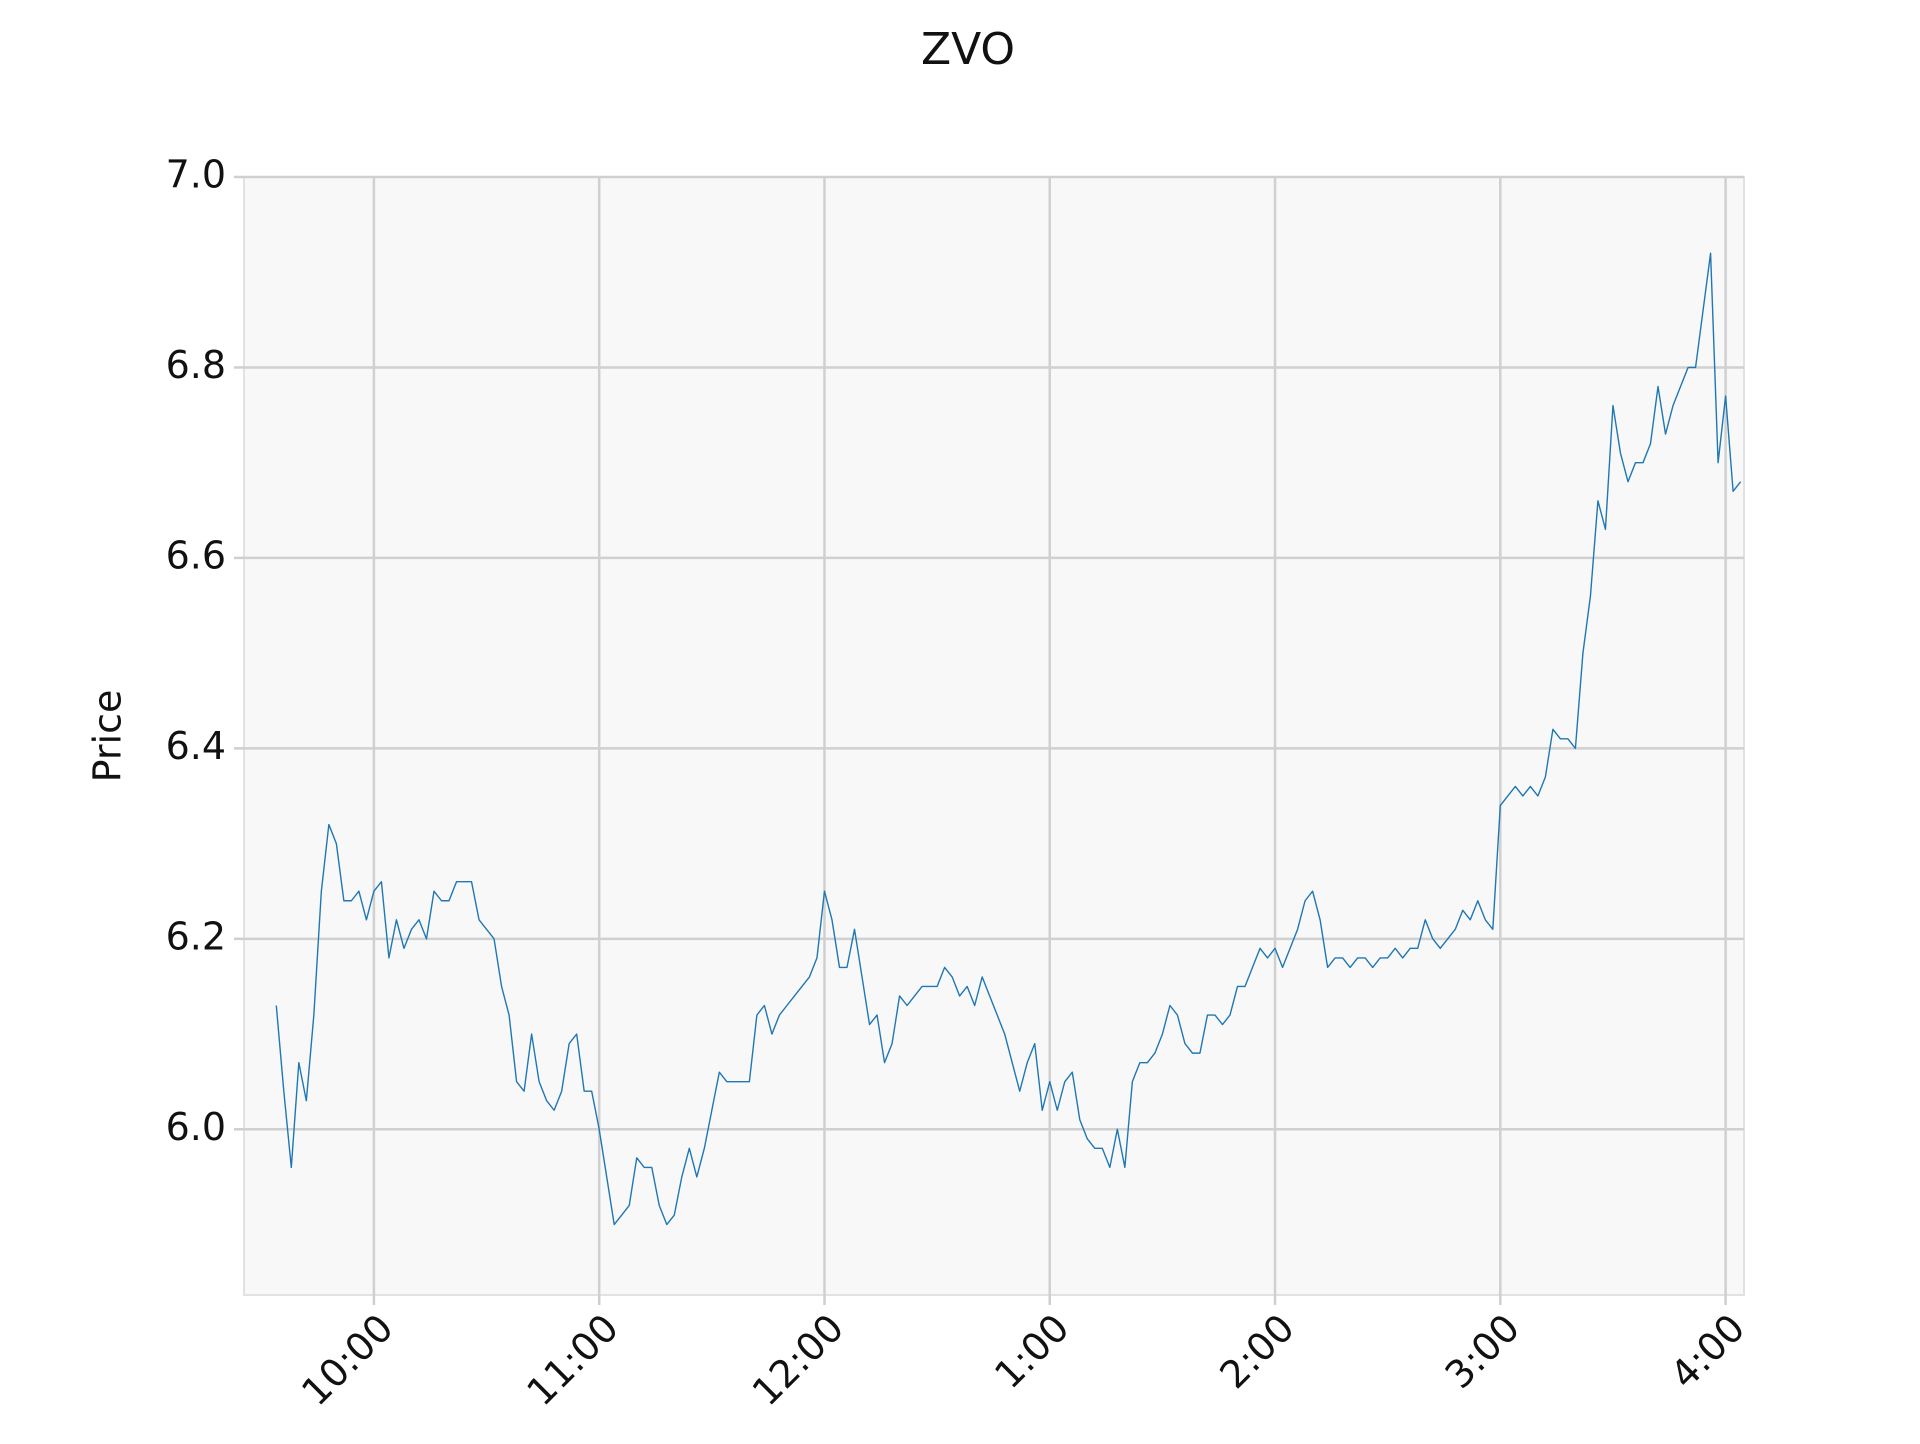 This screenshot has width=1920, height=1444. I want to click on x-tick-label: 10:00, so click(347, 1360).